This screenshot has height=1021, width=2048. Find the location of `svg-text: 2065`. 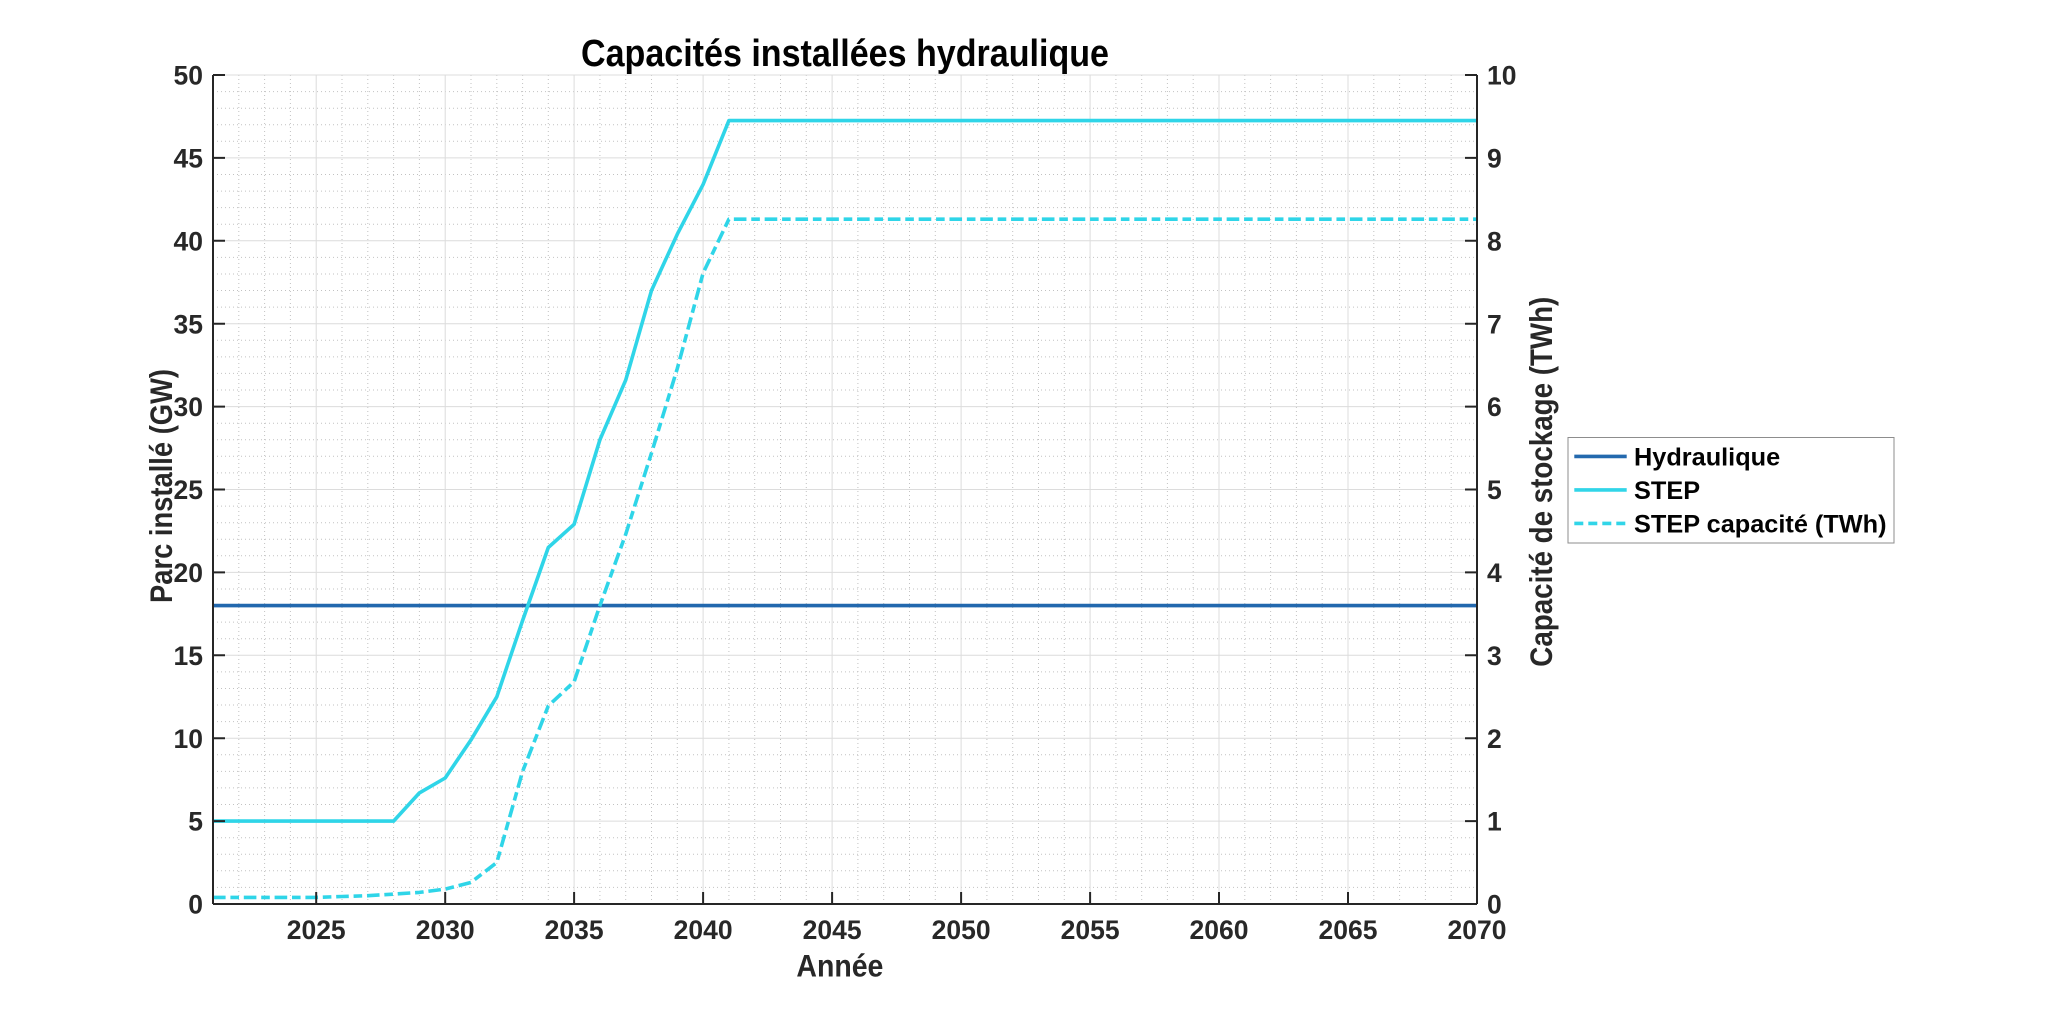

svg-text: 2065 is located at coordinates (1348, 930).